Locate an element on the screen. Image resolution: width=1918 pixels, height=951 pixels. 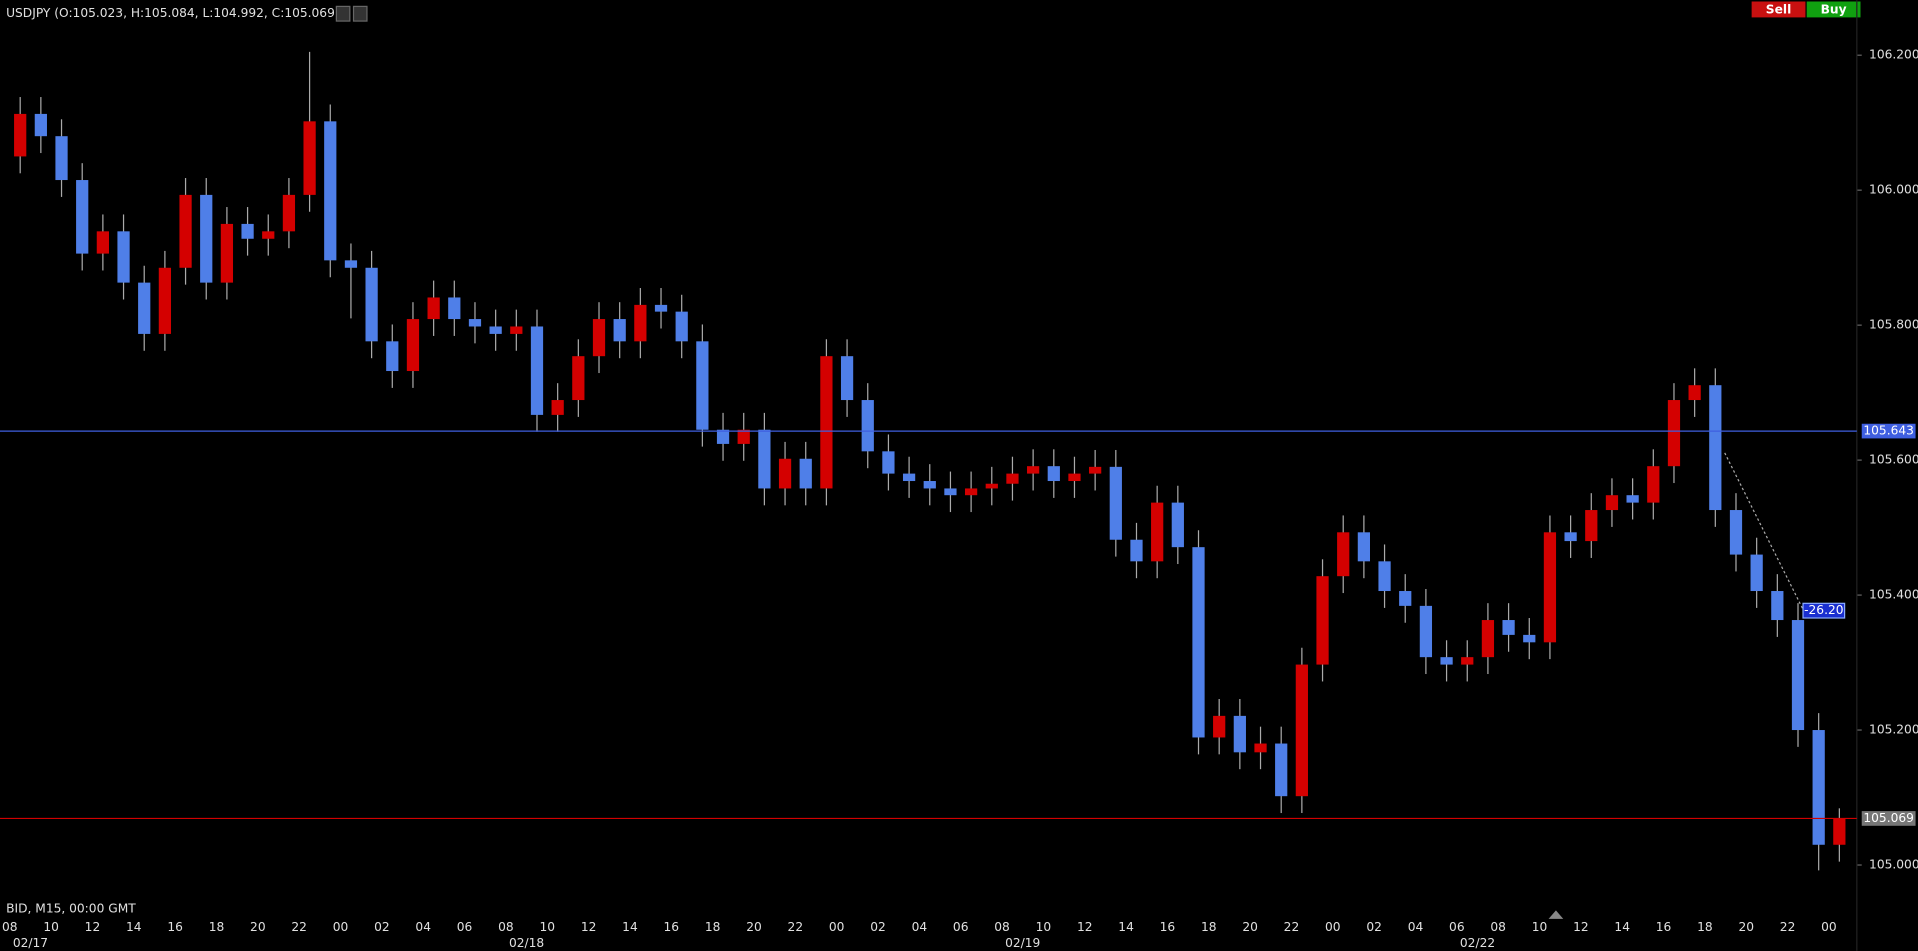
y-tick-label: 106.000 is located at coordinates (1893, 190).